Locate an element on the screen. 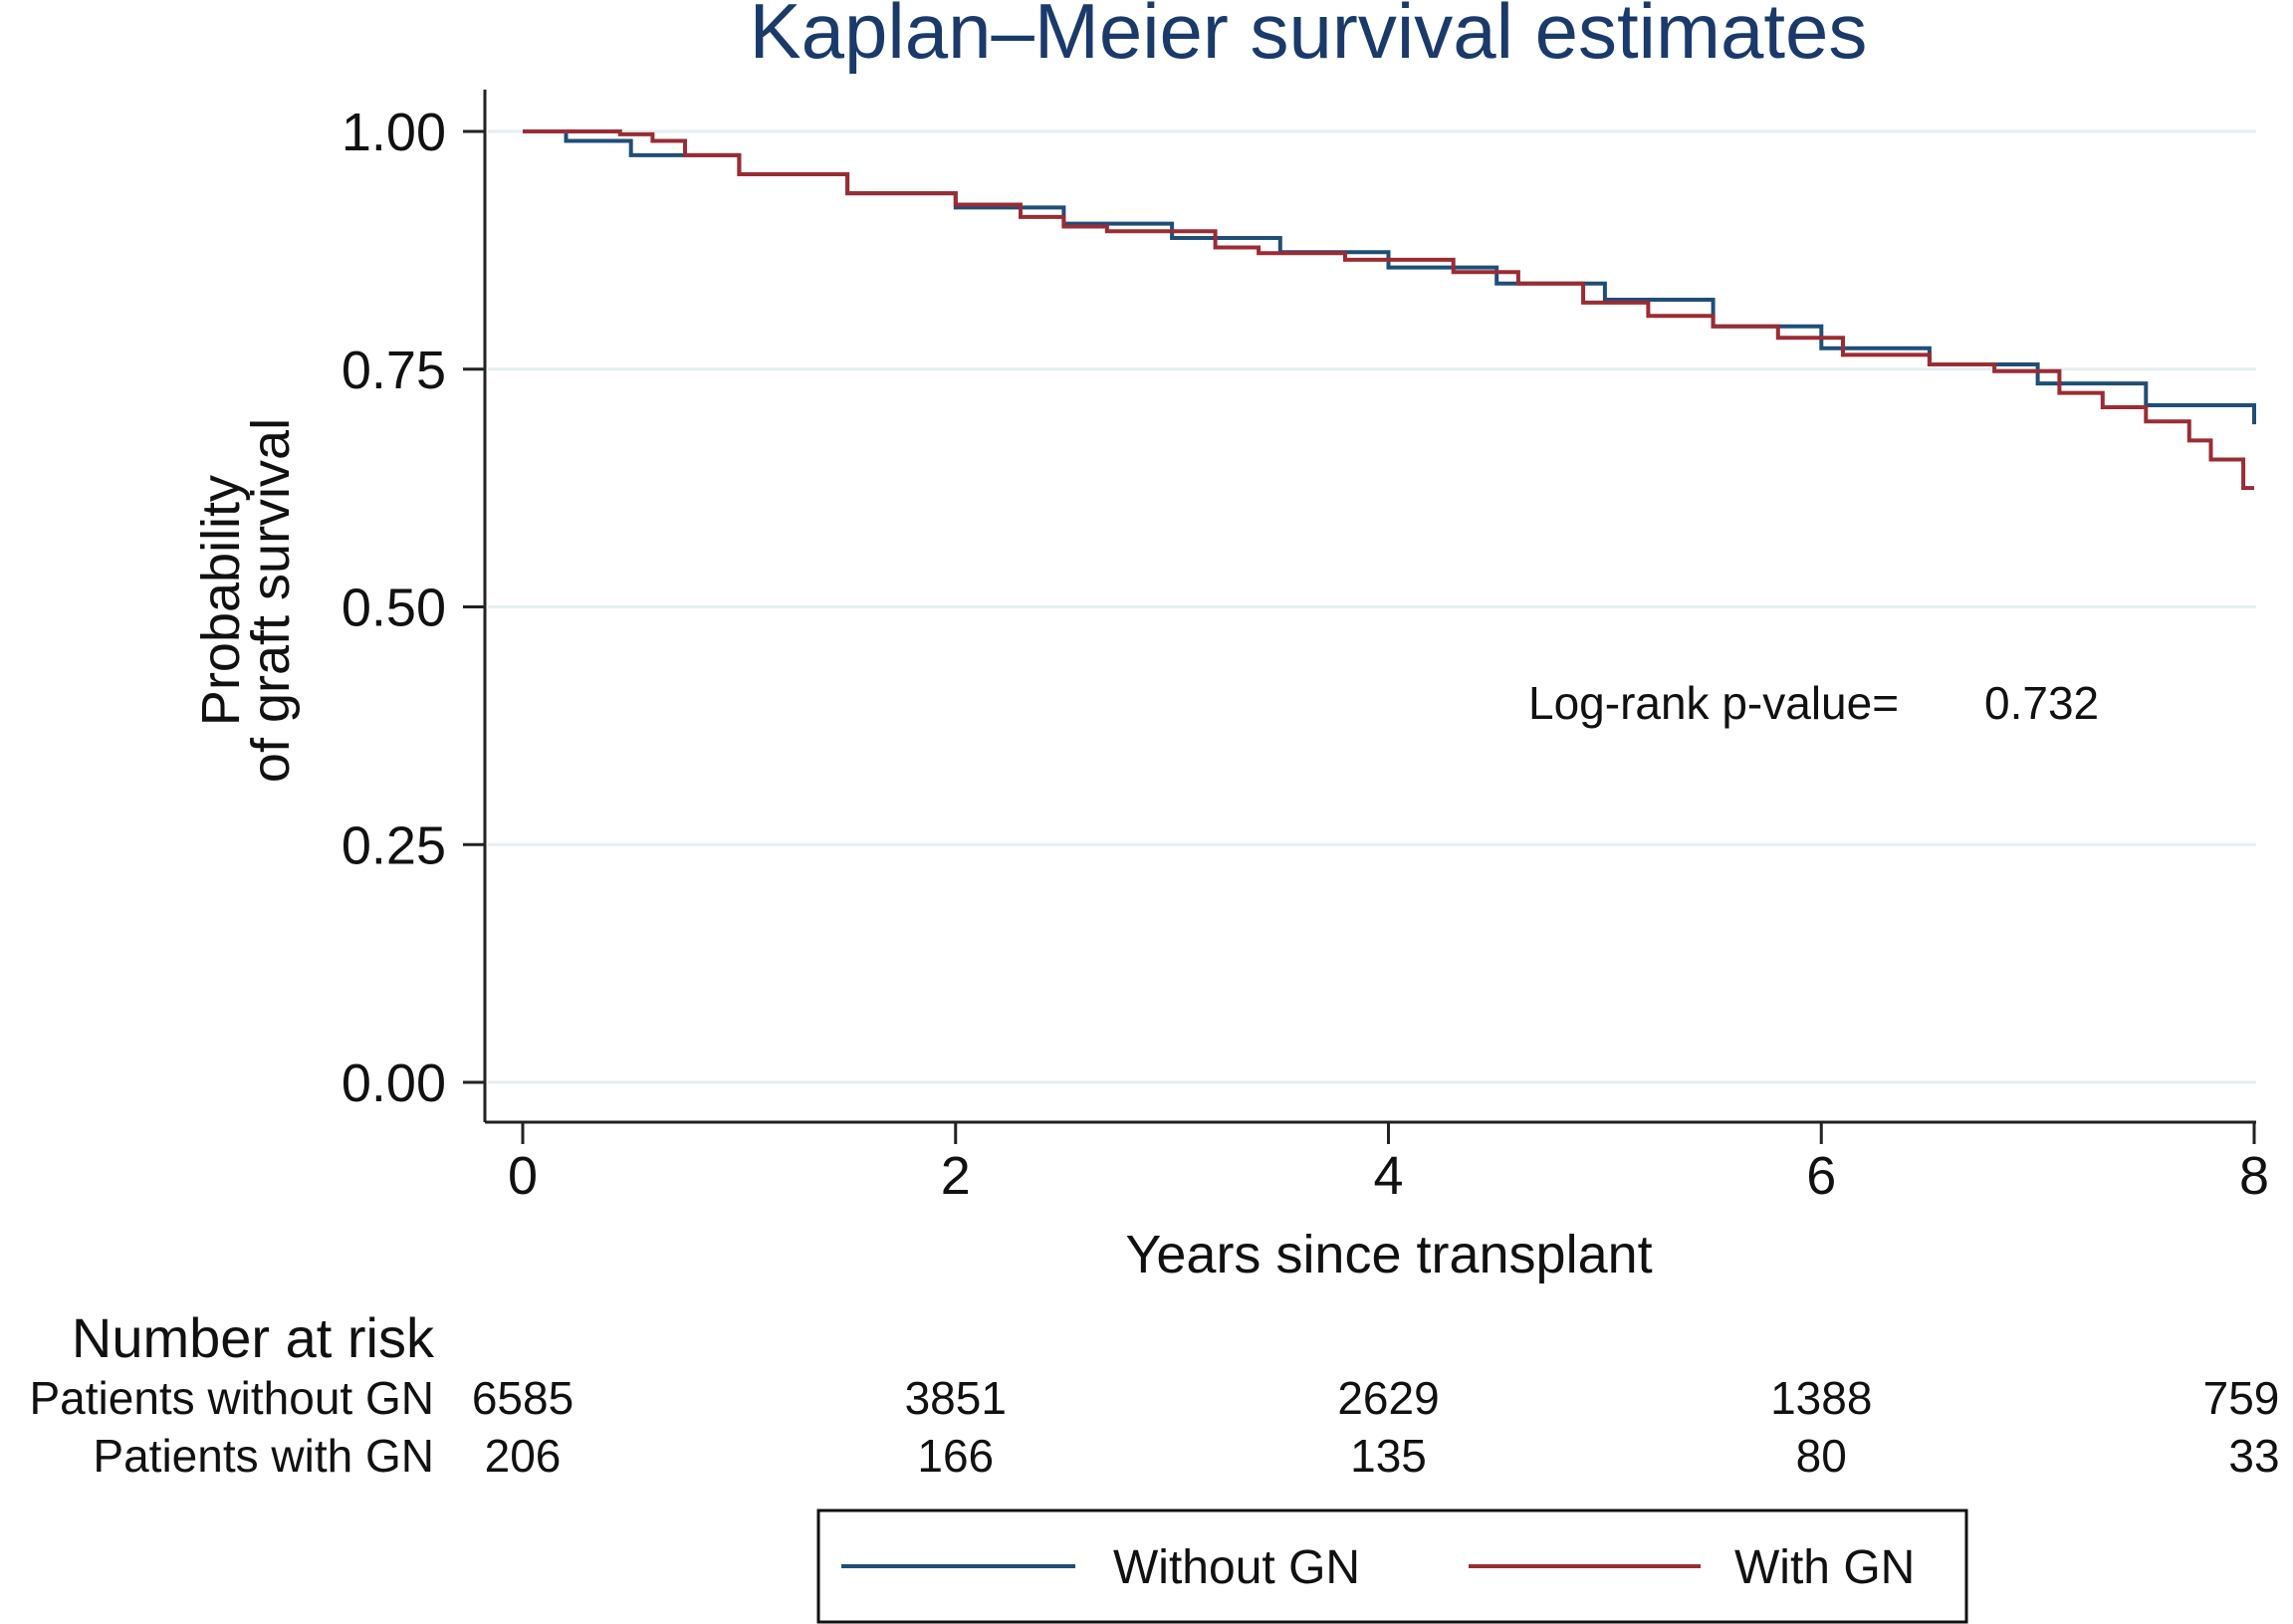 Image resolution: width=2293 pixels, height=1624 pixels. logrank-value: 0.732 is located at coordinates (2041, 703).